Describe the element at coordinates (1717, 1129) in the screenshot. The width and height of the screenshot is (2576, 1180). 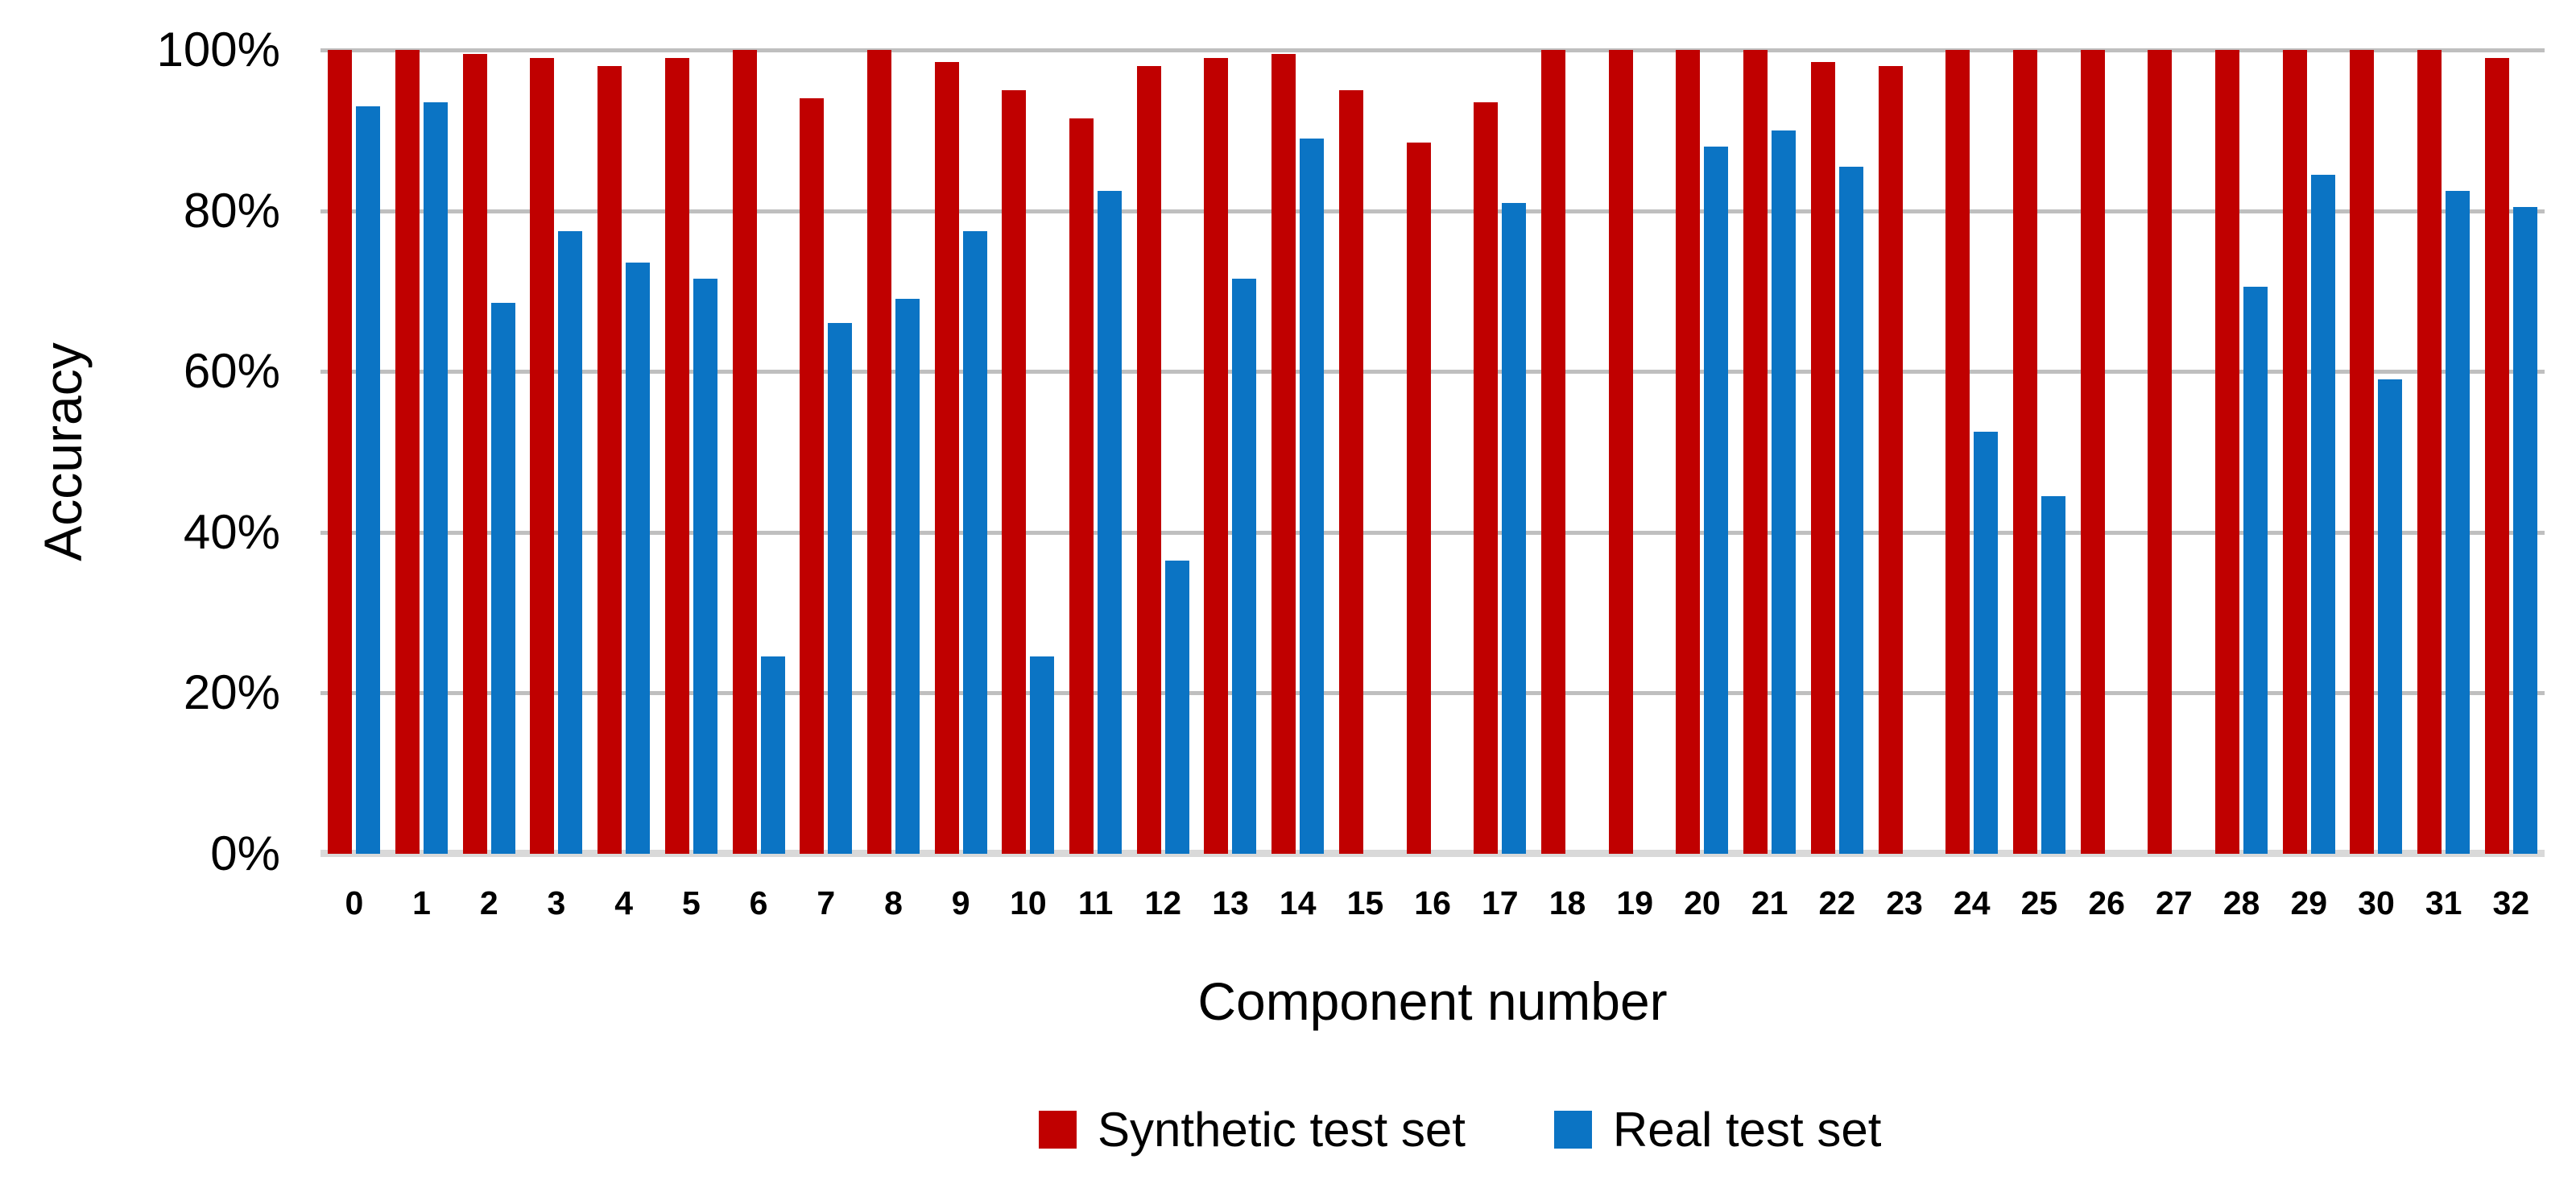
I see `legend-item-real: Real test set` at that location.